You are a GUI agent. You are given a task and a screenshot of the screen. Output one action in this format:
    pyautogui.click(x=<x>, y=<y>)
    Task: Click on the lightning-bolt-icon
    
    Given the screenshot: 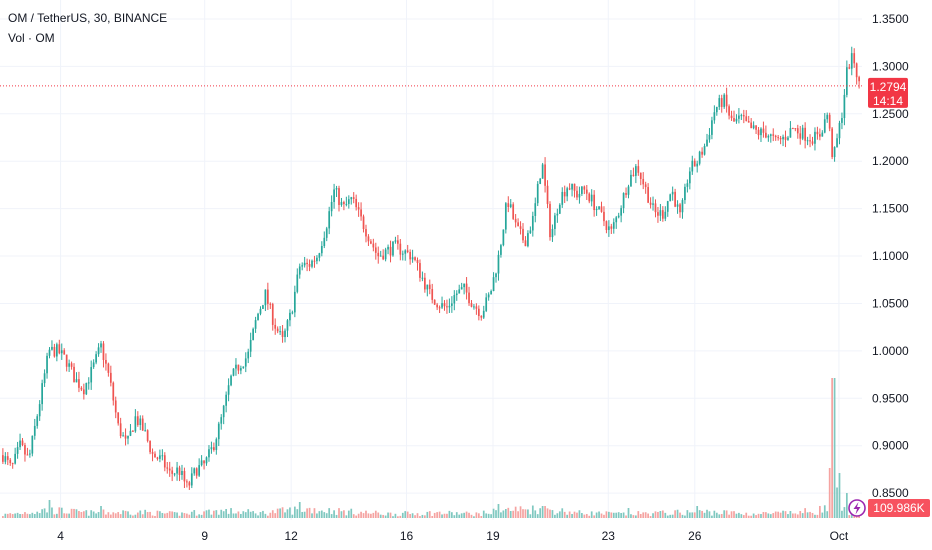 What is the action you would take?
    pyautogui.click(x=857, y=508)
    